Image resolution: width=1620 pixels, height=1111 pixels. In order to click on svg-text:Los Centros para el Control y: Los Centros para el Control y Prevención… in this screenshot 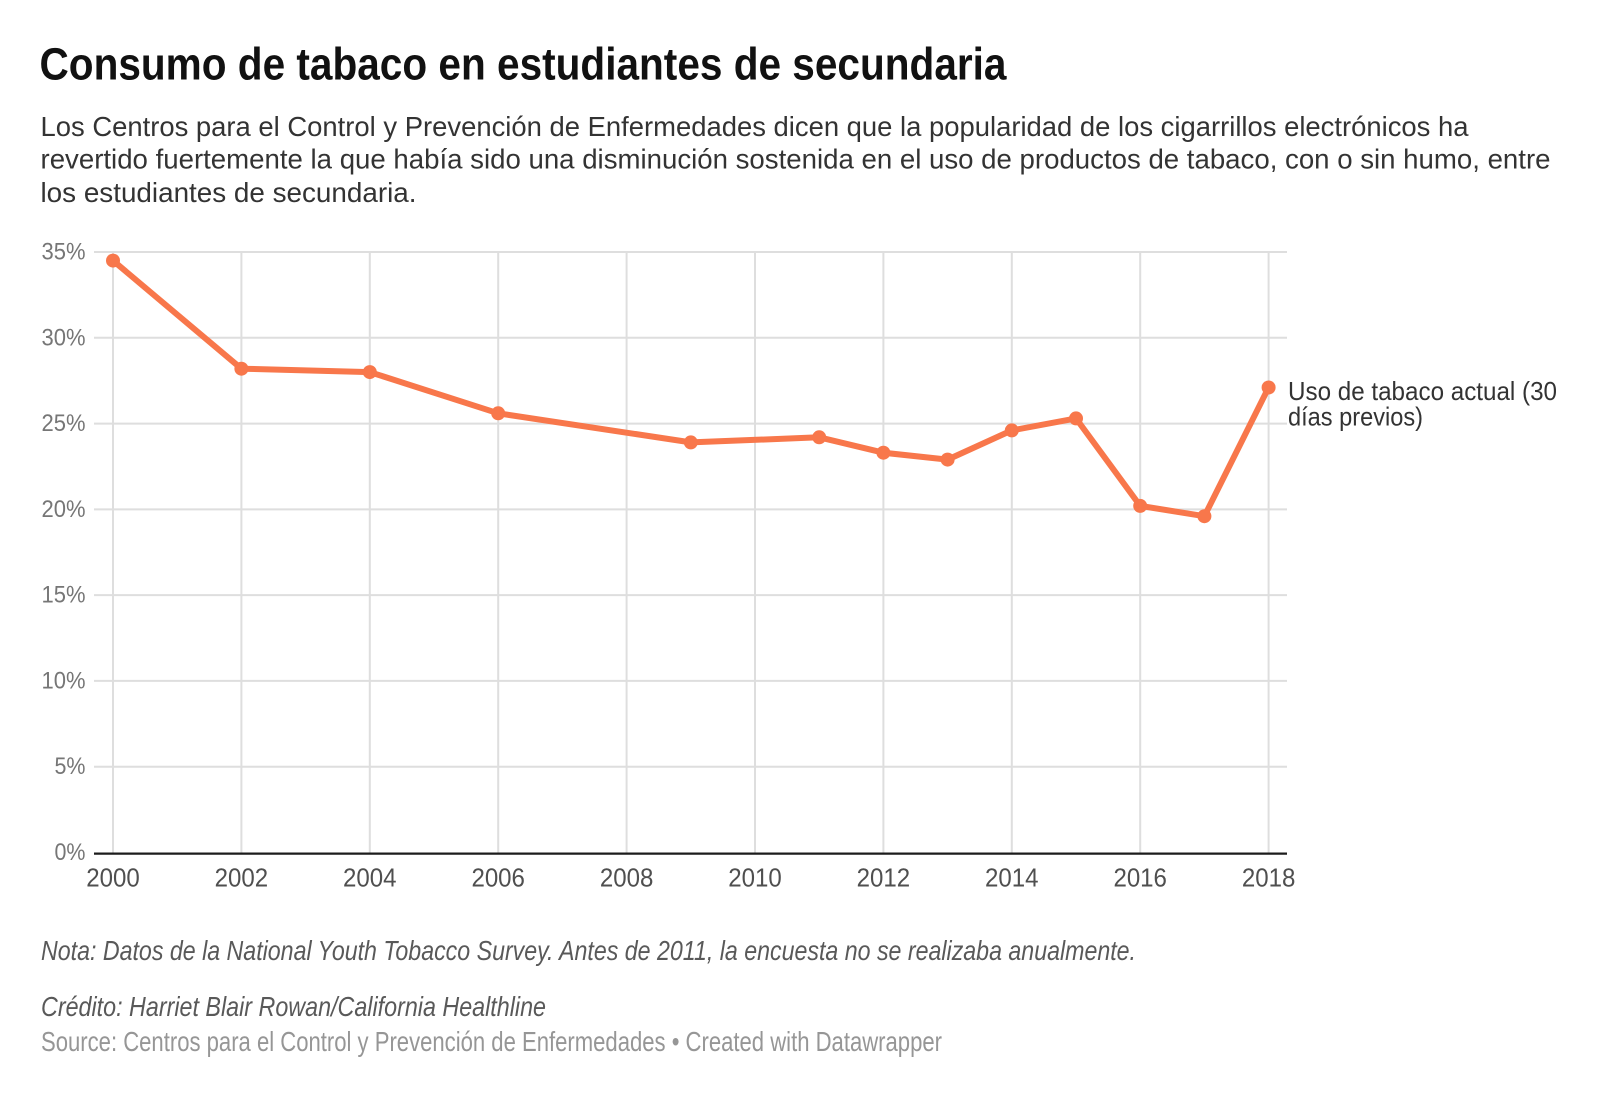, I will do `click(755, 126)`.